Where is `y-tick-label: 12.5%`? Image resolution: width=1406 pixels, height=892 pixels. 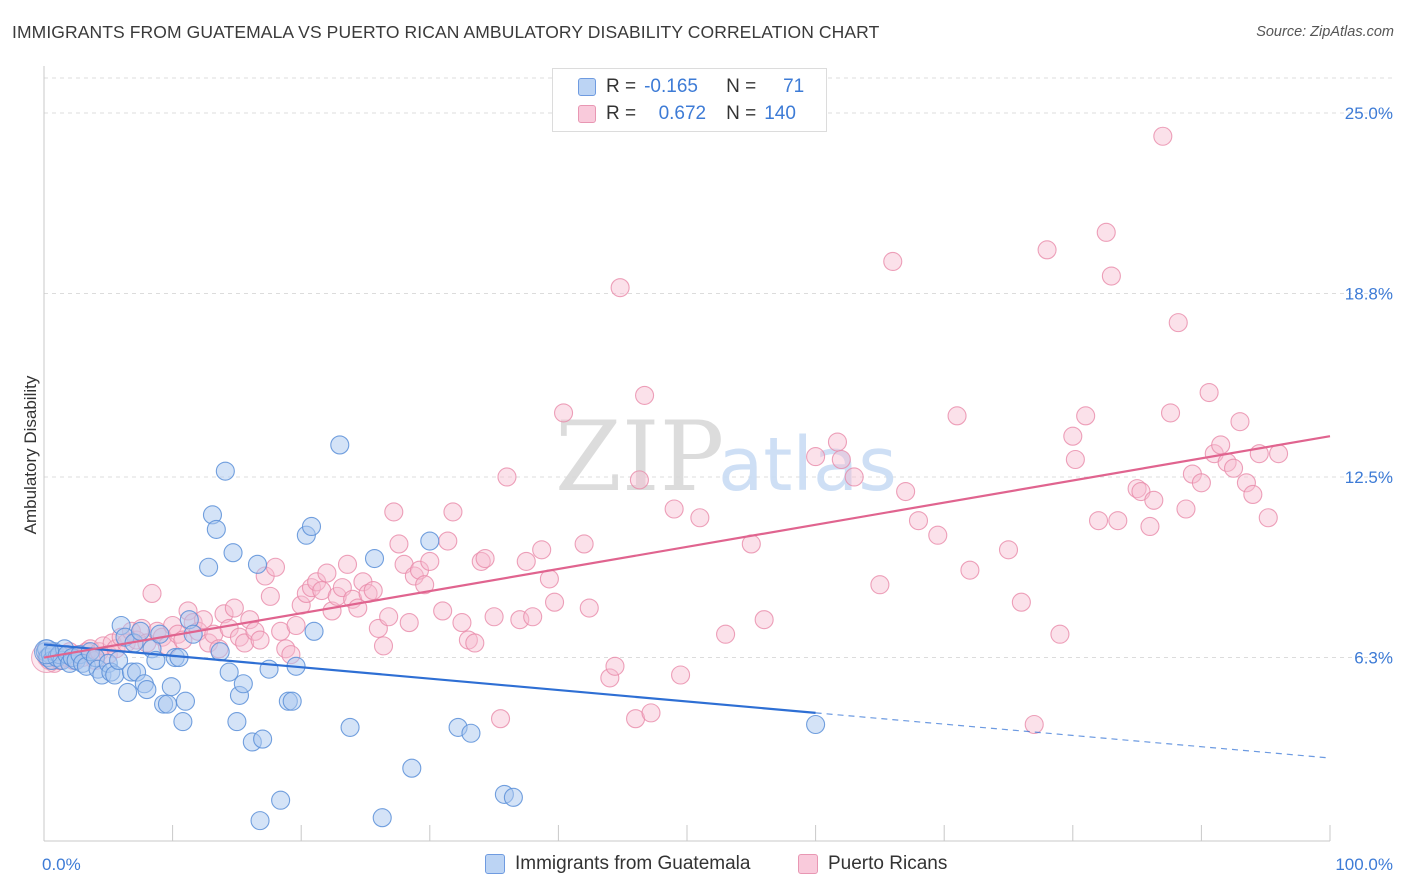 y-tick-label: 12.5% is located at coordinates (1369, 477).